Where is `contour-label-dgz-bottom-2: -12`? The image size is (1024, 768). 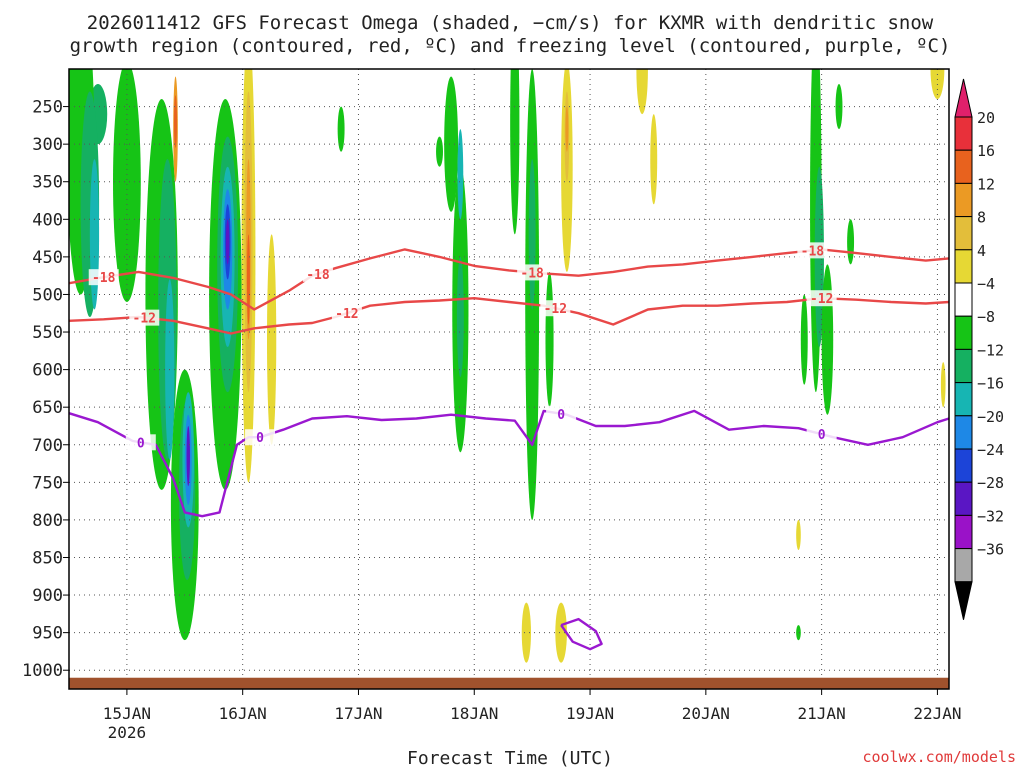
contour-label-dgz-bottom-2: -12 is located at coordinates (555, 309).